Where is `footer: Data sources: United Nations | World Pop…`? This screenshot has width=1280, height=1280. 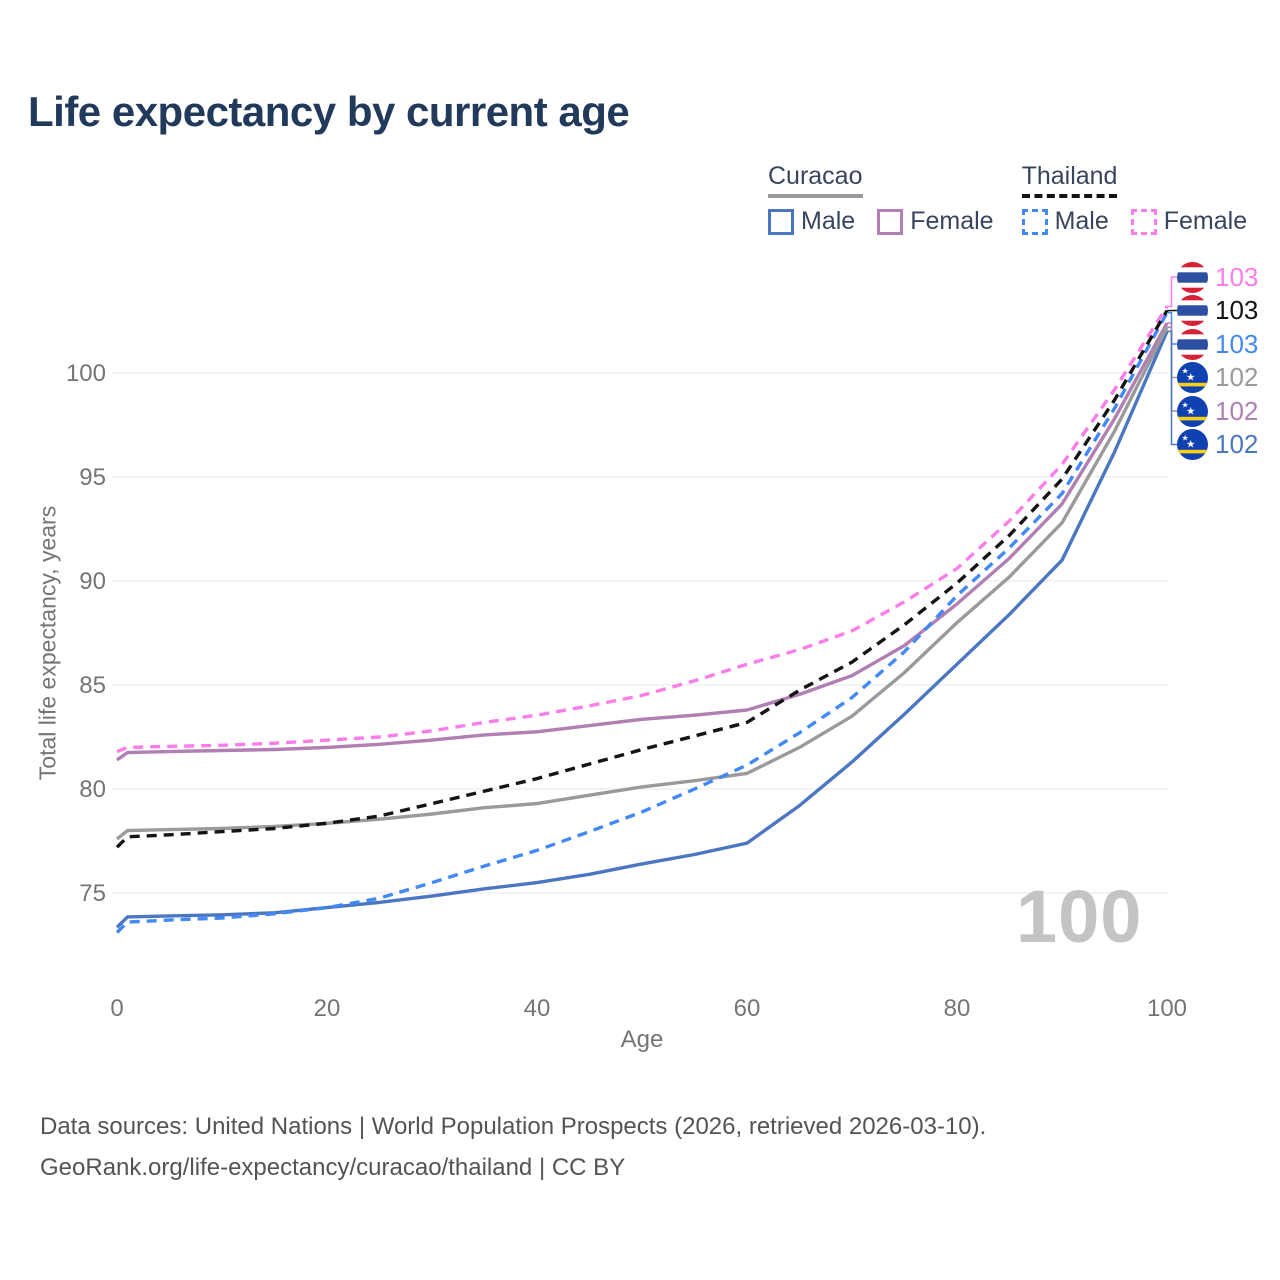
footer: Data sources: United Nations | World Pop… is located at coordinates (513, 1147).